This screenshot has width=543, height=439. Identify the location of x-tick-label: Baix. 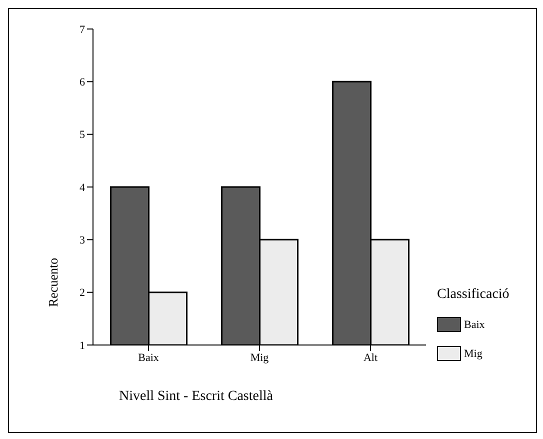
(149, 358).